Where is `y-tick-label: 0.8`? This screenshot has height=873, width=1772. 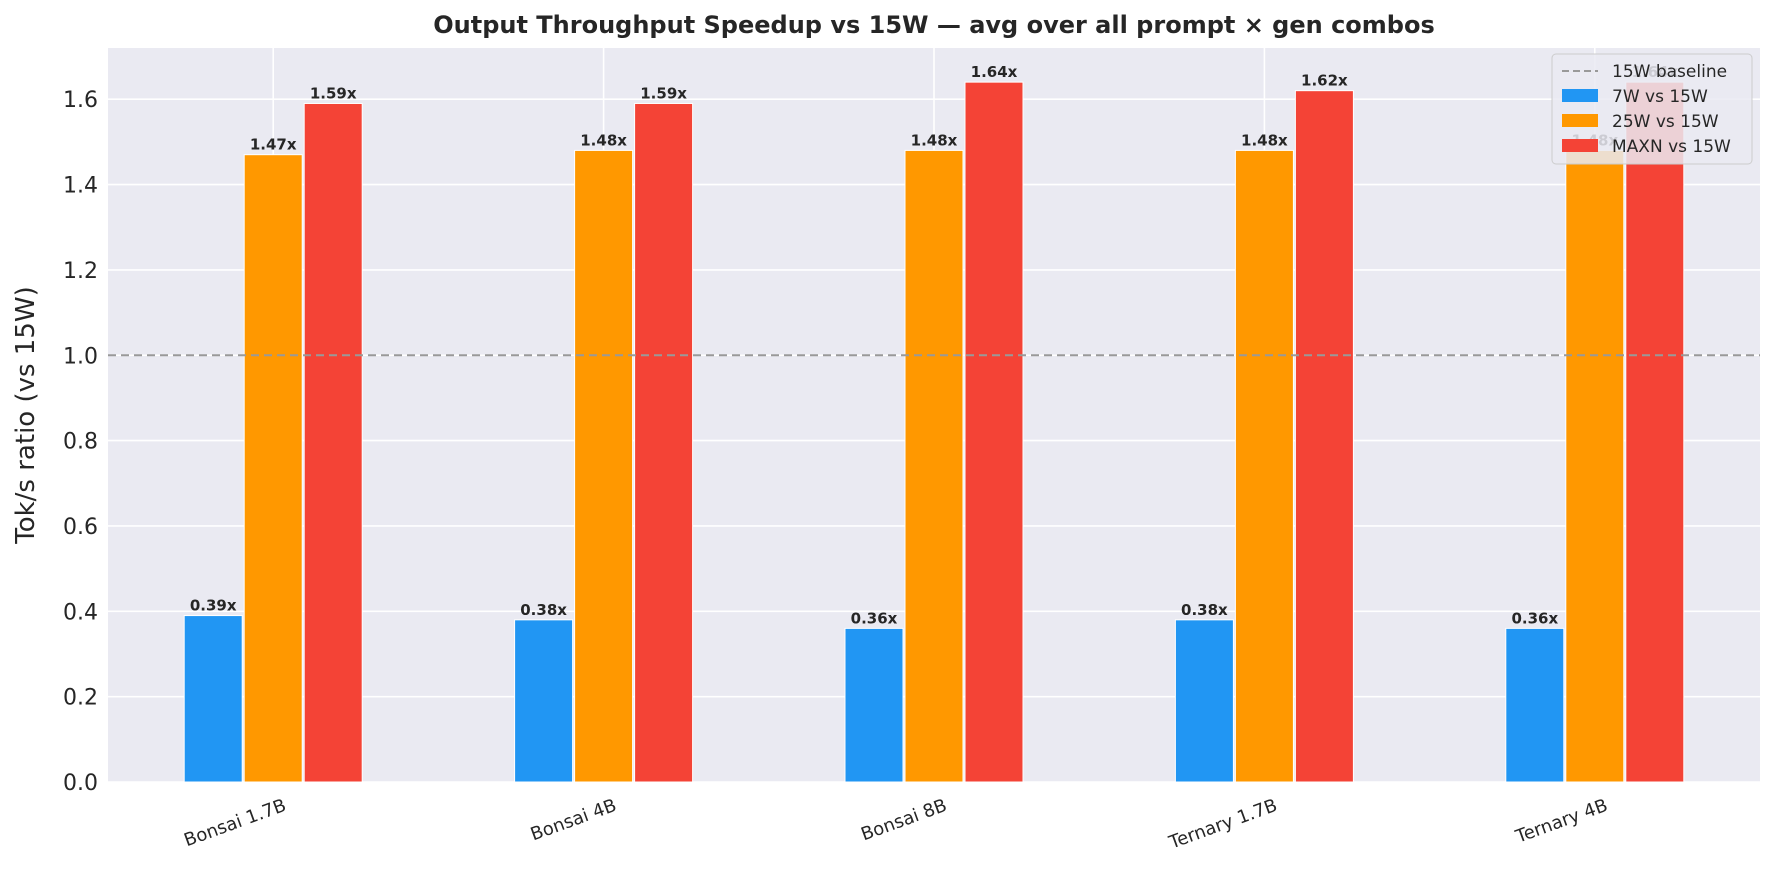
y-tick-label: 0.8 is located at coordinates (80, 442).